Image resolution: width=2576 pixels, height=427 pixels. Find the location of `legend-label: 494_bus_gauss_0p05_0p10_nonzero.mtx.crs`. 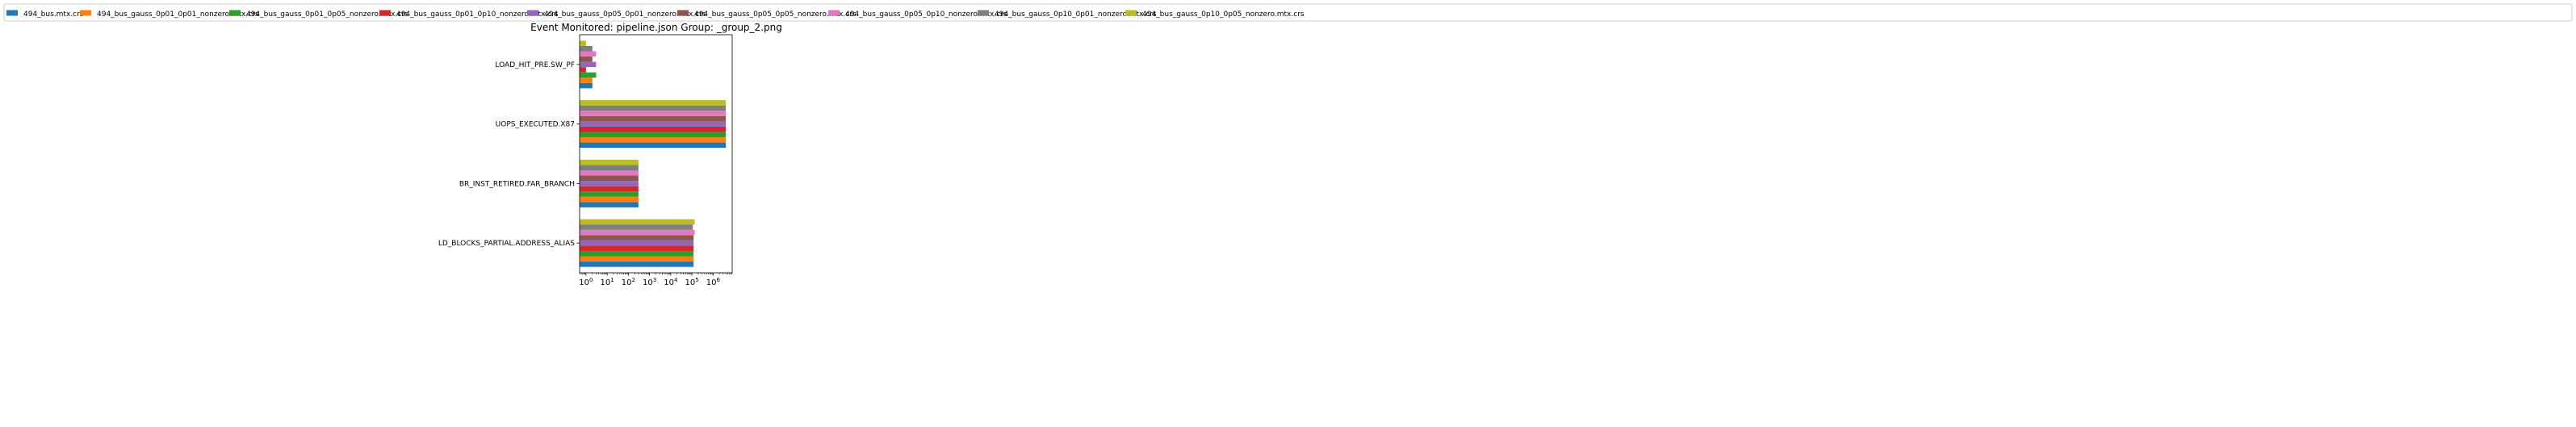

legend-label: 494_bus_gauss_0p05_0p10_nonzero.mtx.crs is located at coordinates (926, 15).